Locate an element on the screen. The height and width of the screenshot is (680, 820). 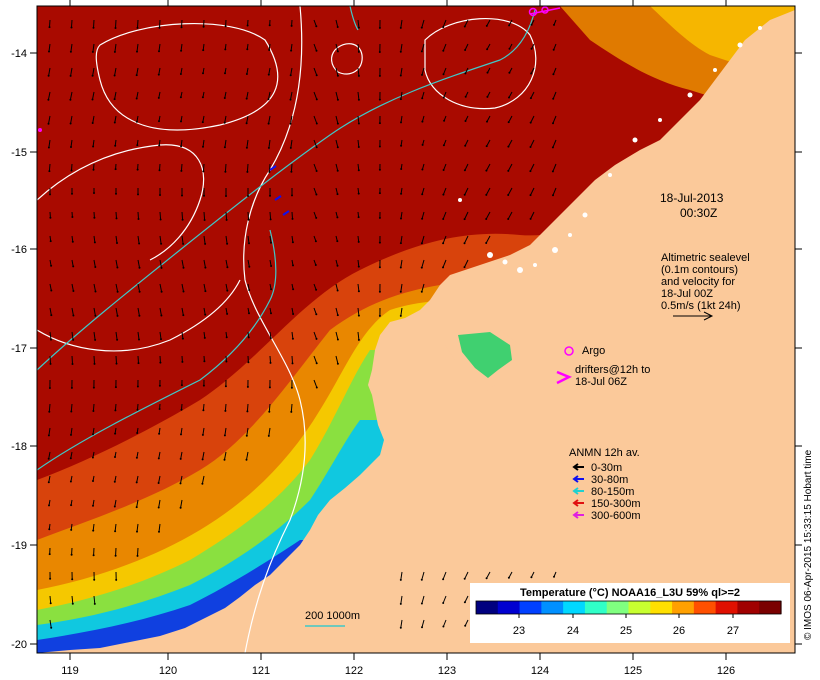
colorbar-ticks: 23 24 25 26 27 is located at coordinates (626, 625).